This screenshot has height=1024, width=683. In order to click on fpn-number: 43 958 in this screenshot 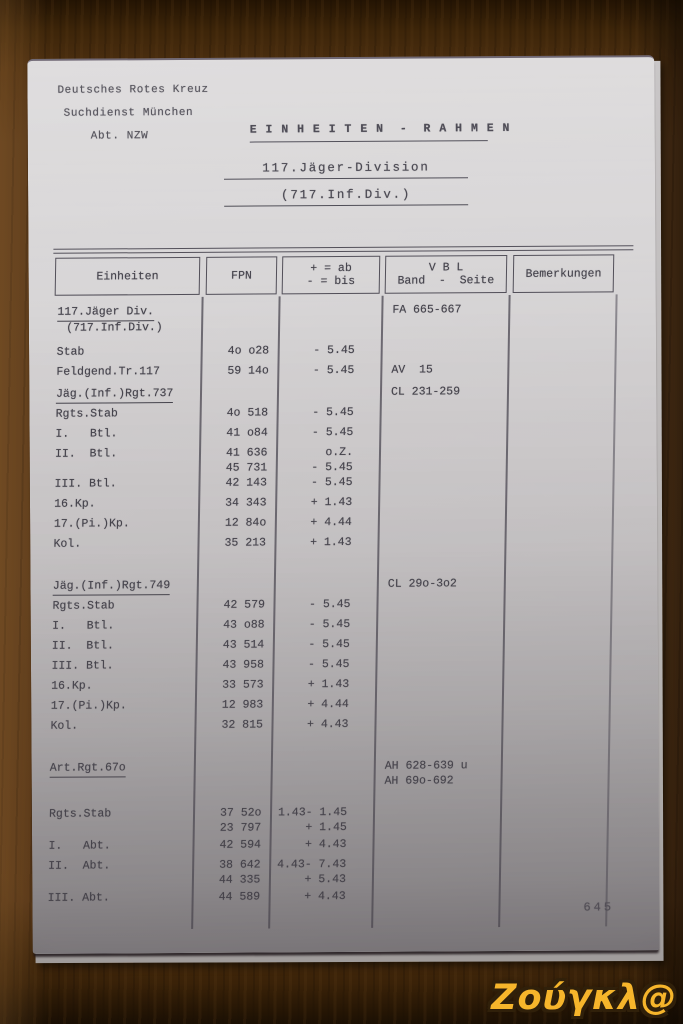, I will do `click(243, 665)`.